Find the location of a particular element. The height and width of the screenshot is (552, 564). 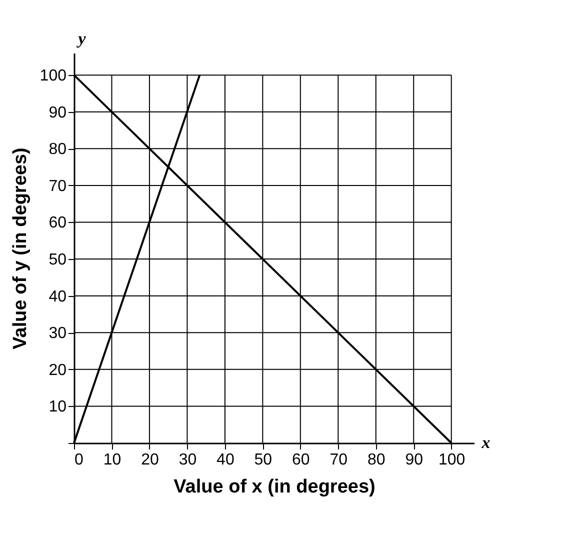

x-tick-label: 20 is located at coordinates (150, 460).